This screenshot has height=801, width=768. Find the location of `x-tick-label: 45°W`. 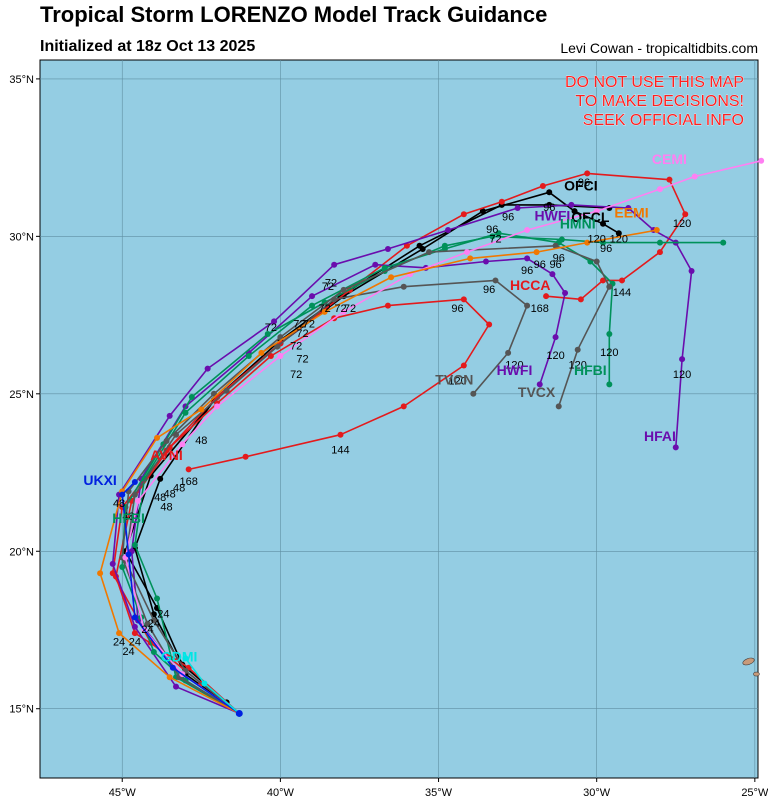

x-tick-label: 45°W is located at coordinates (123, 793).